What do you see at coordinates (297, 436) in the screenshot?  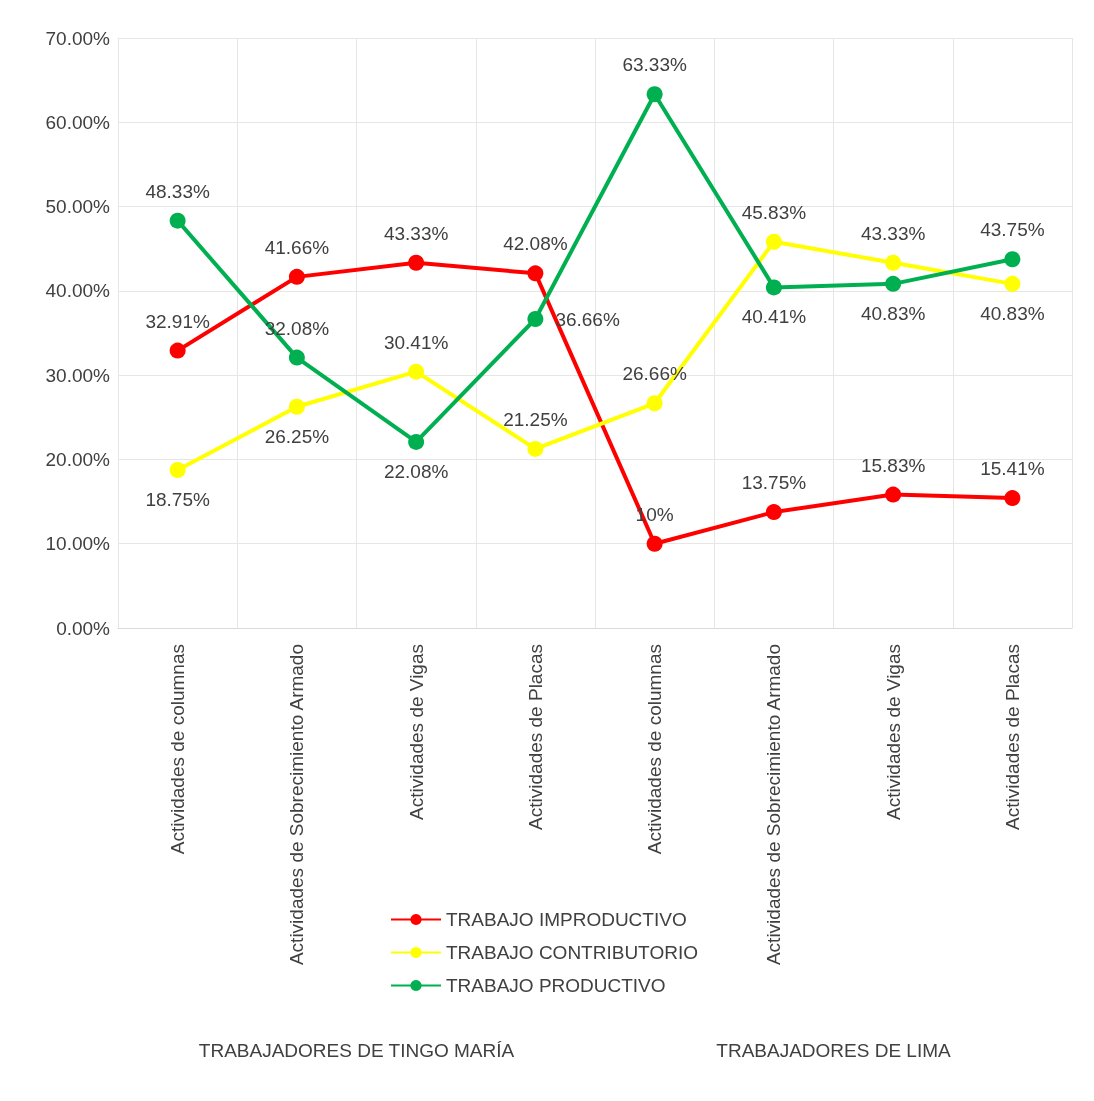 I see `data-label: 26.25%` at bounding box center [297, 436].